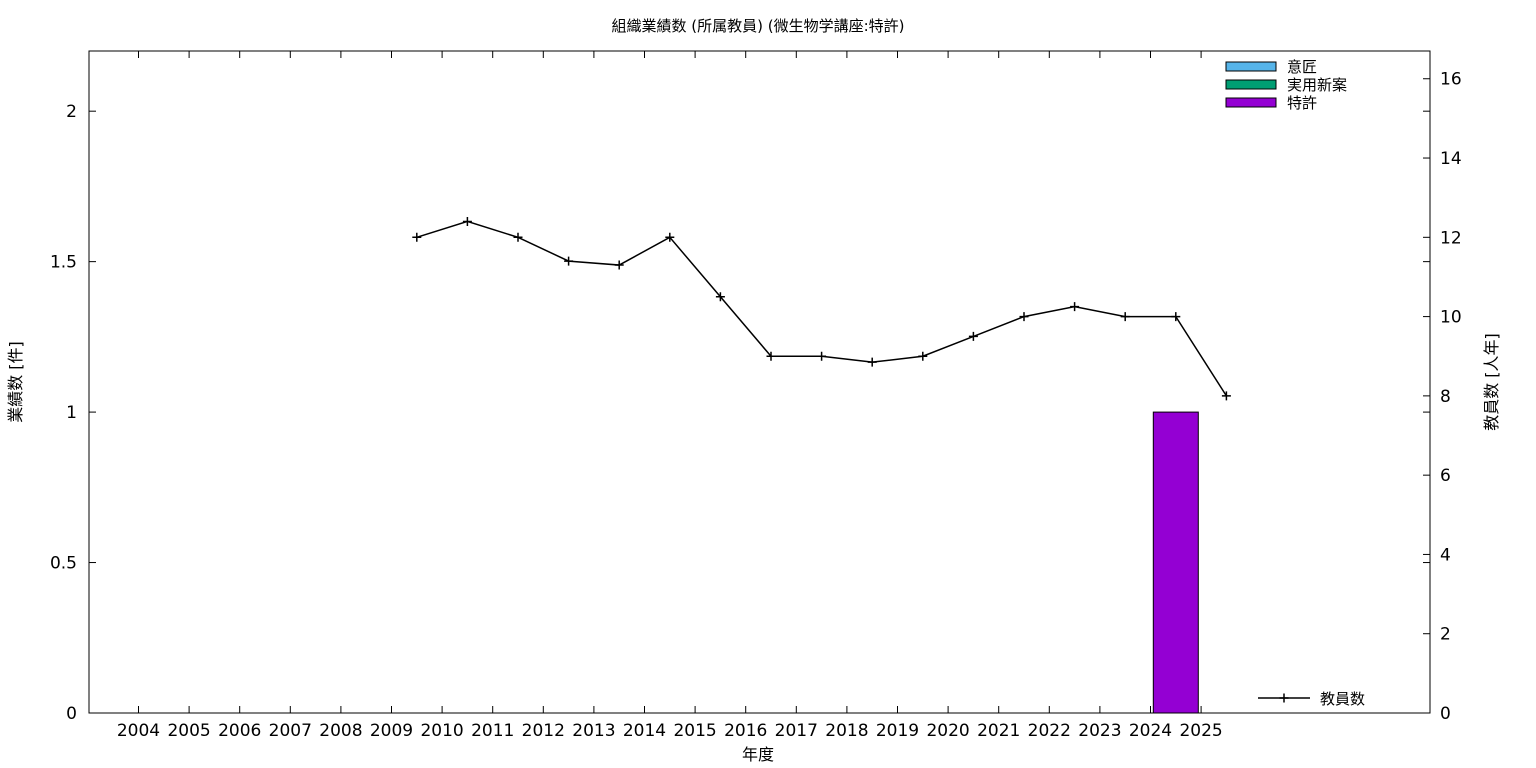 The width and height of the screenshot is (1536, 768). I want to click on series-line, so click(822, 308).